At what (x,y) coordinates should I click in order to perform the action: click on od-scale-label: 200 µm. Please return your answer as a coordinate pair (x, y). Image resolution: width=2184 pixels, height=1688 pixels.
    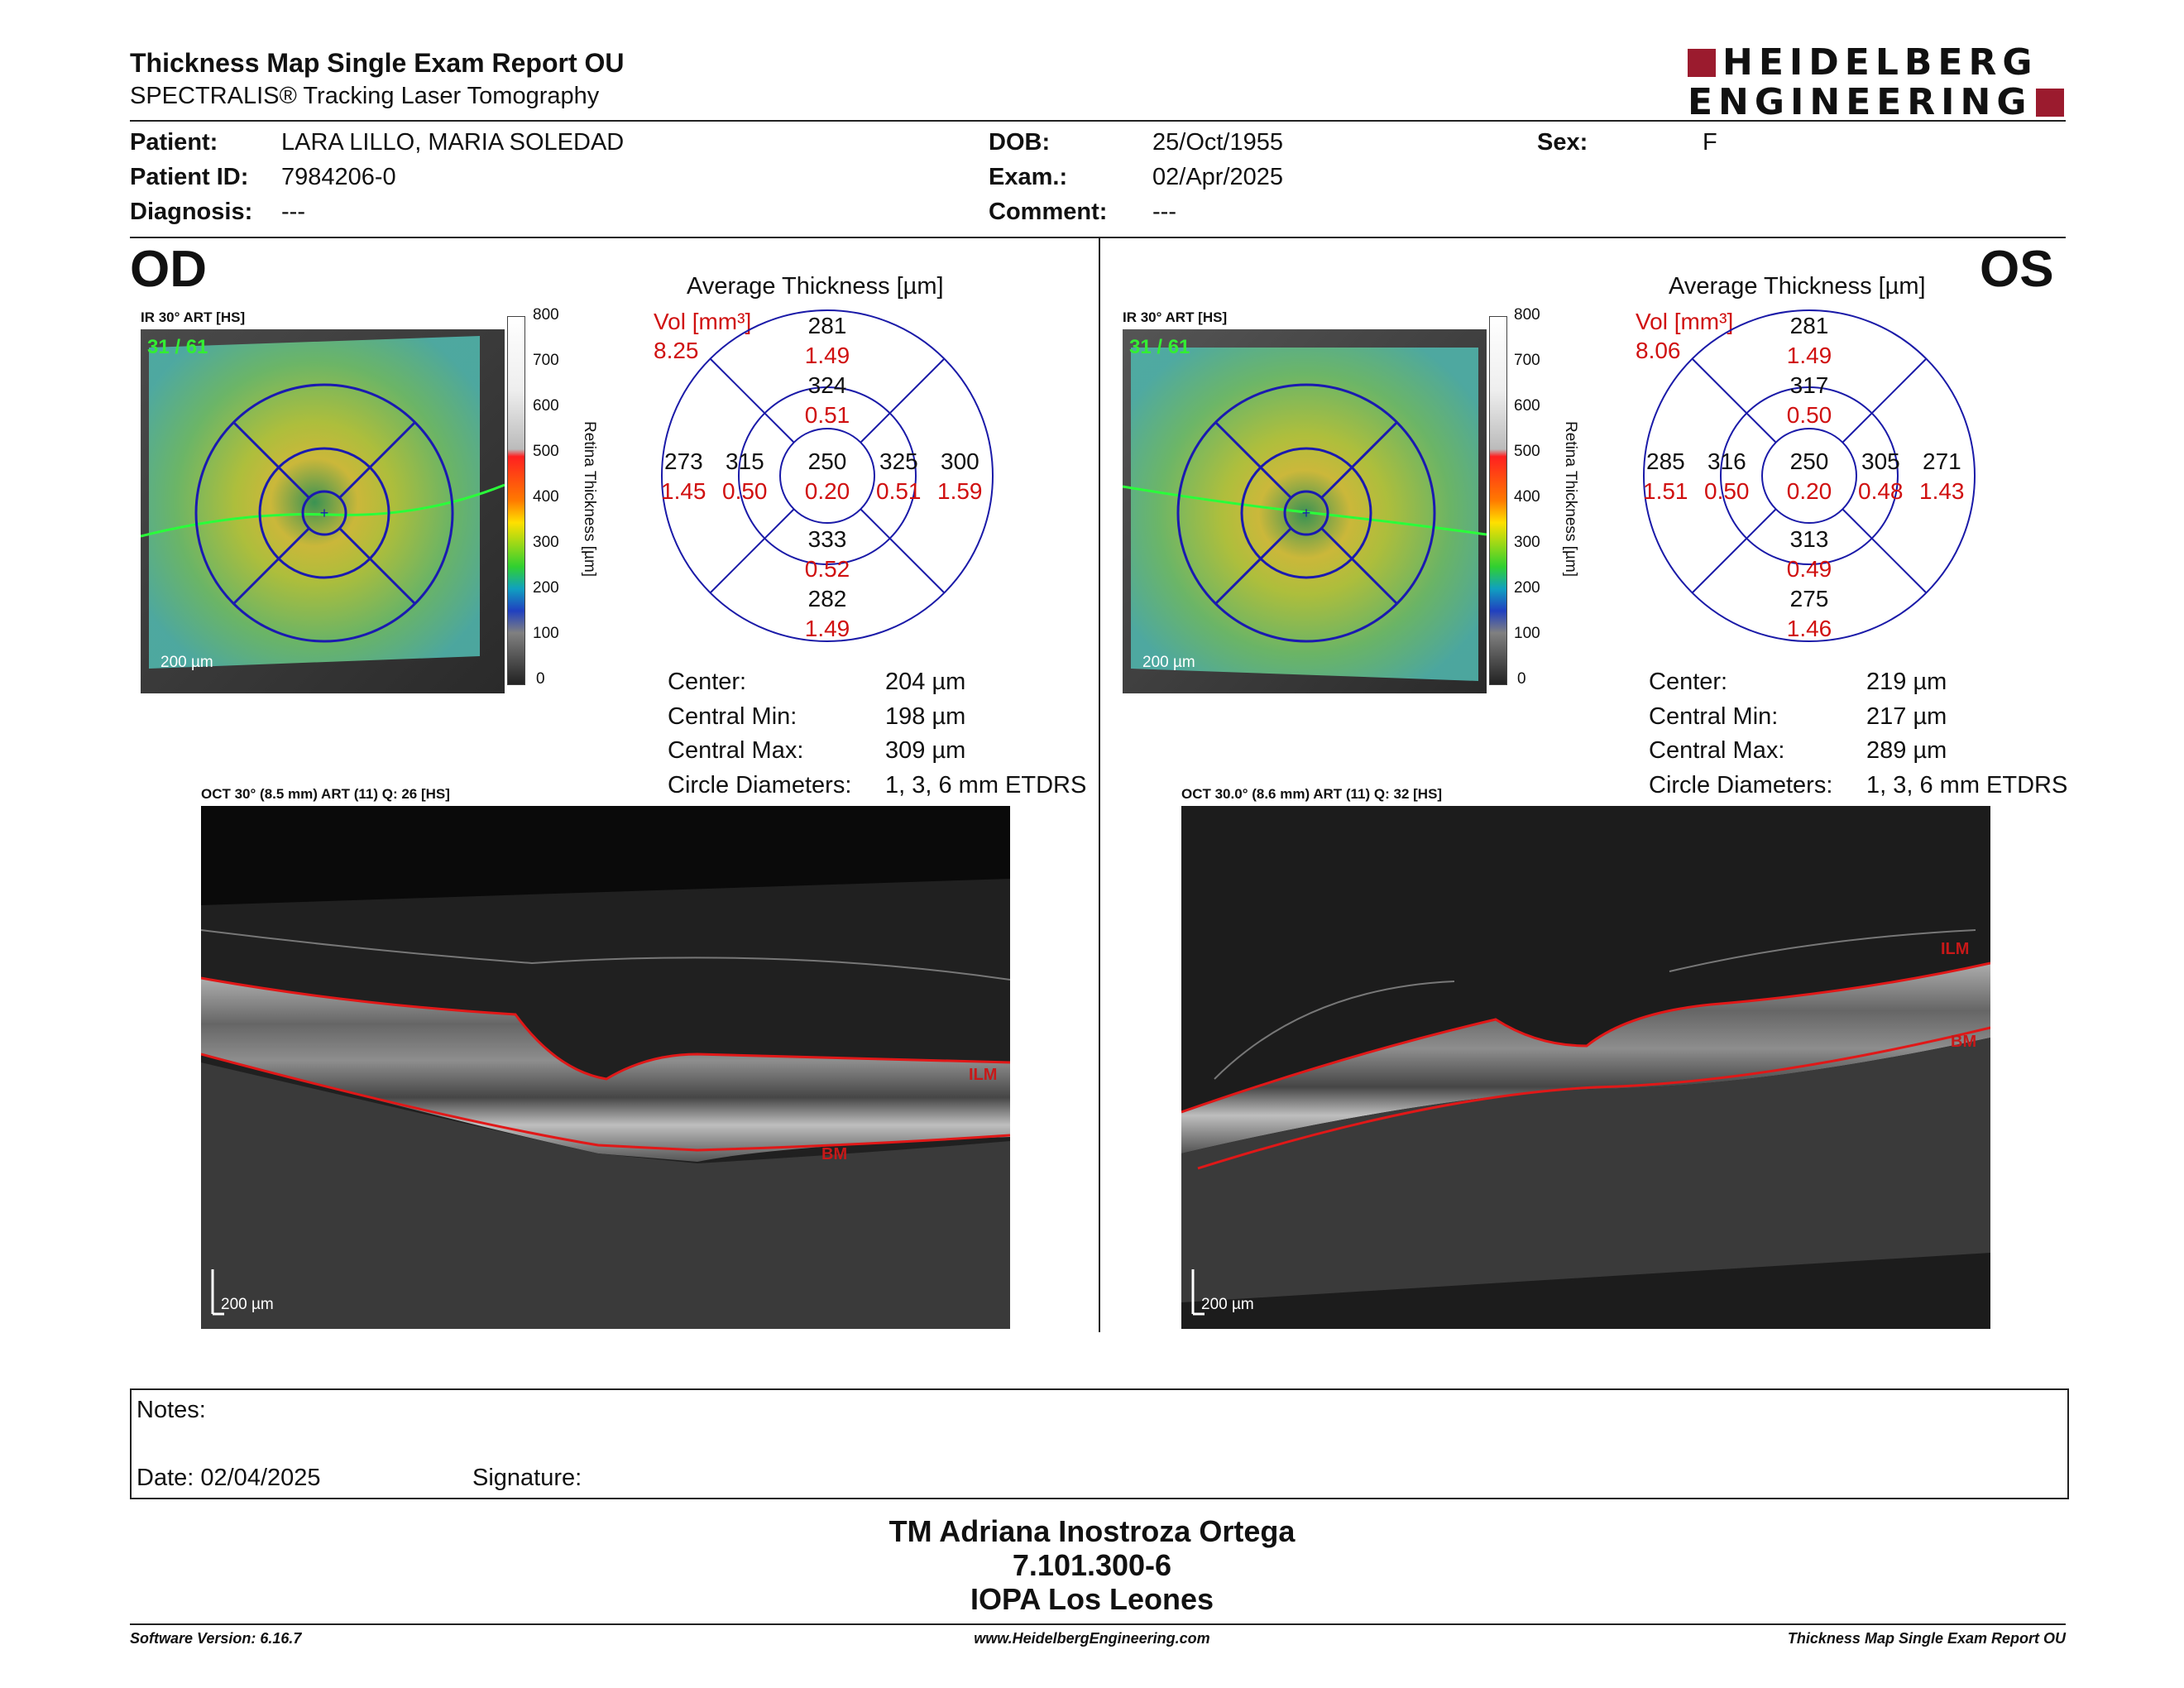
    Looking at the image, I should click on (186, 662).